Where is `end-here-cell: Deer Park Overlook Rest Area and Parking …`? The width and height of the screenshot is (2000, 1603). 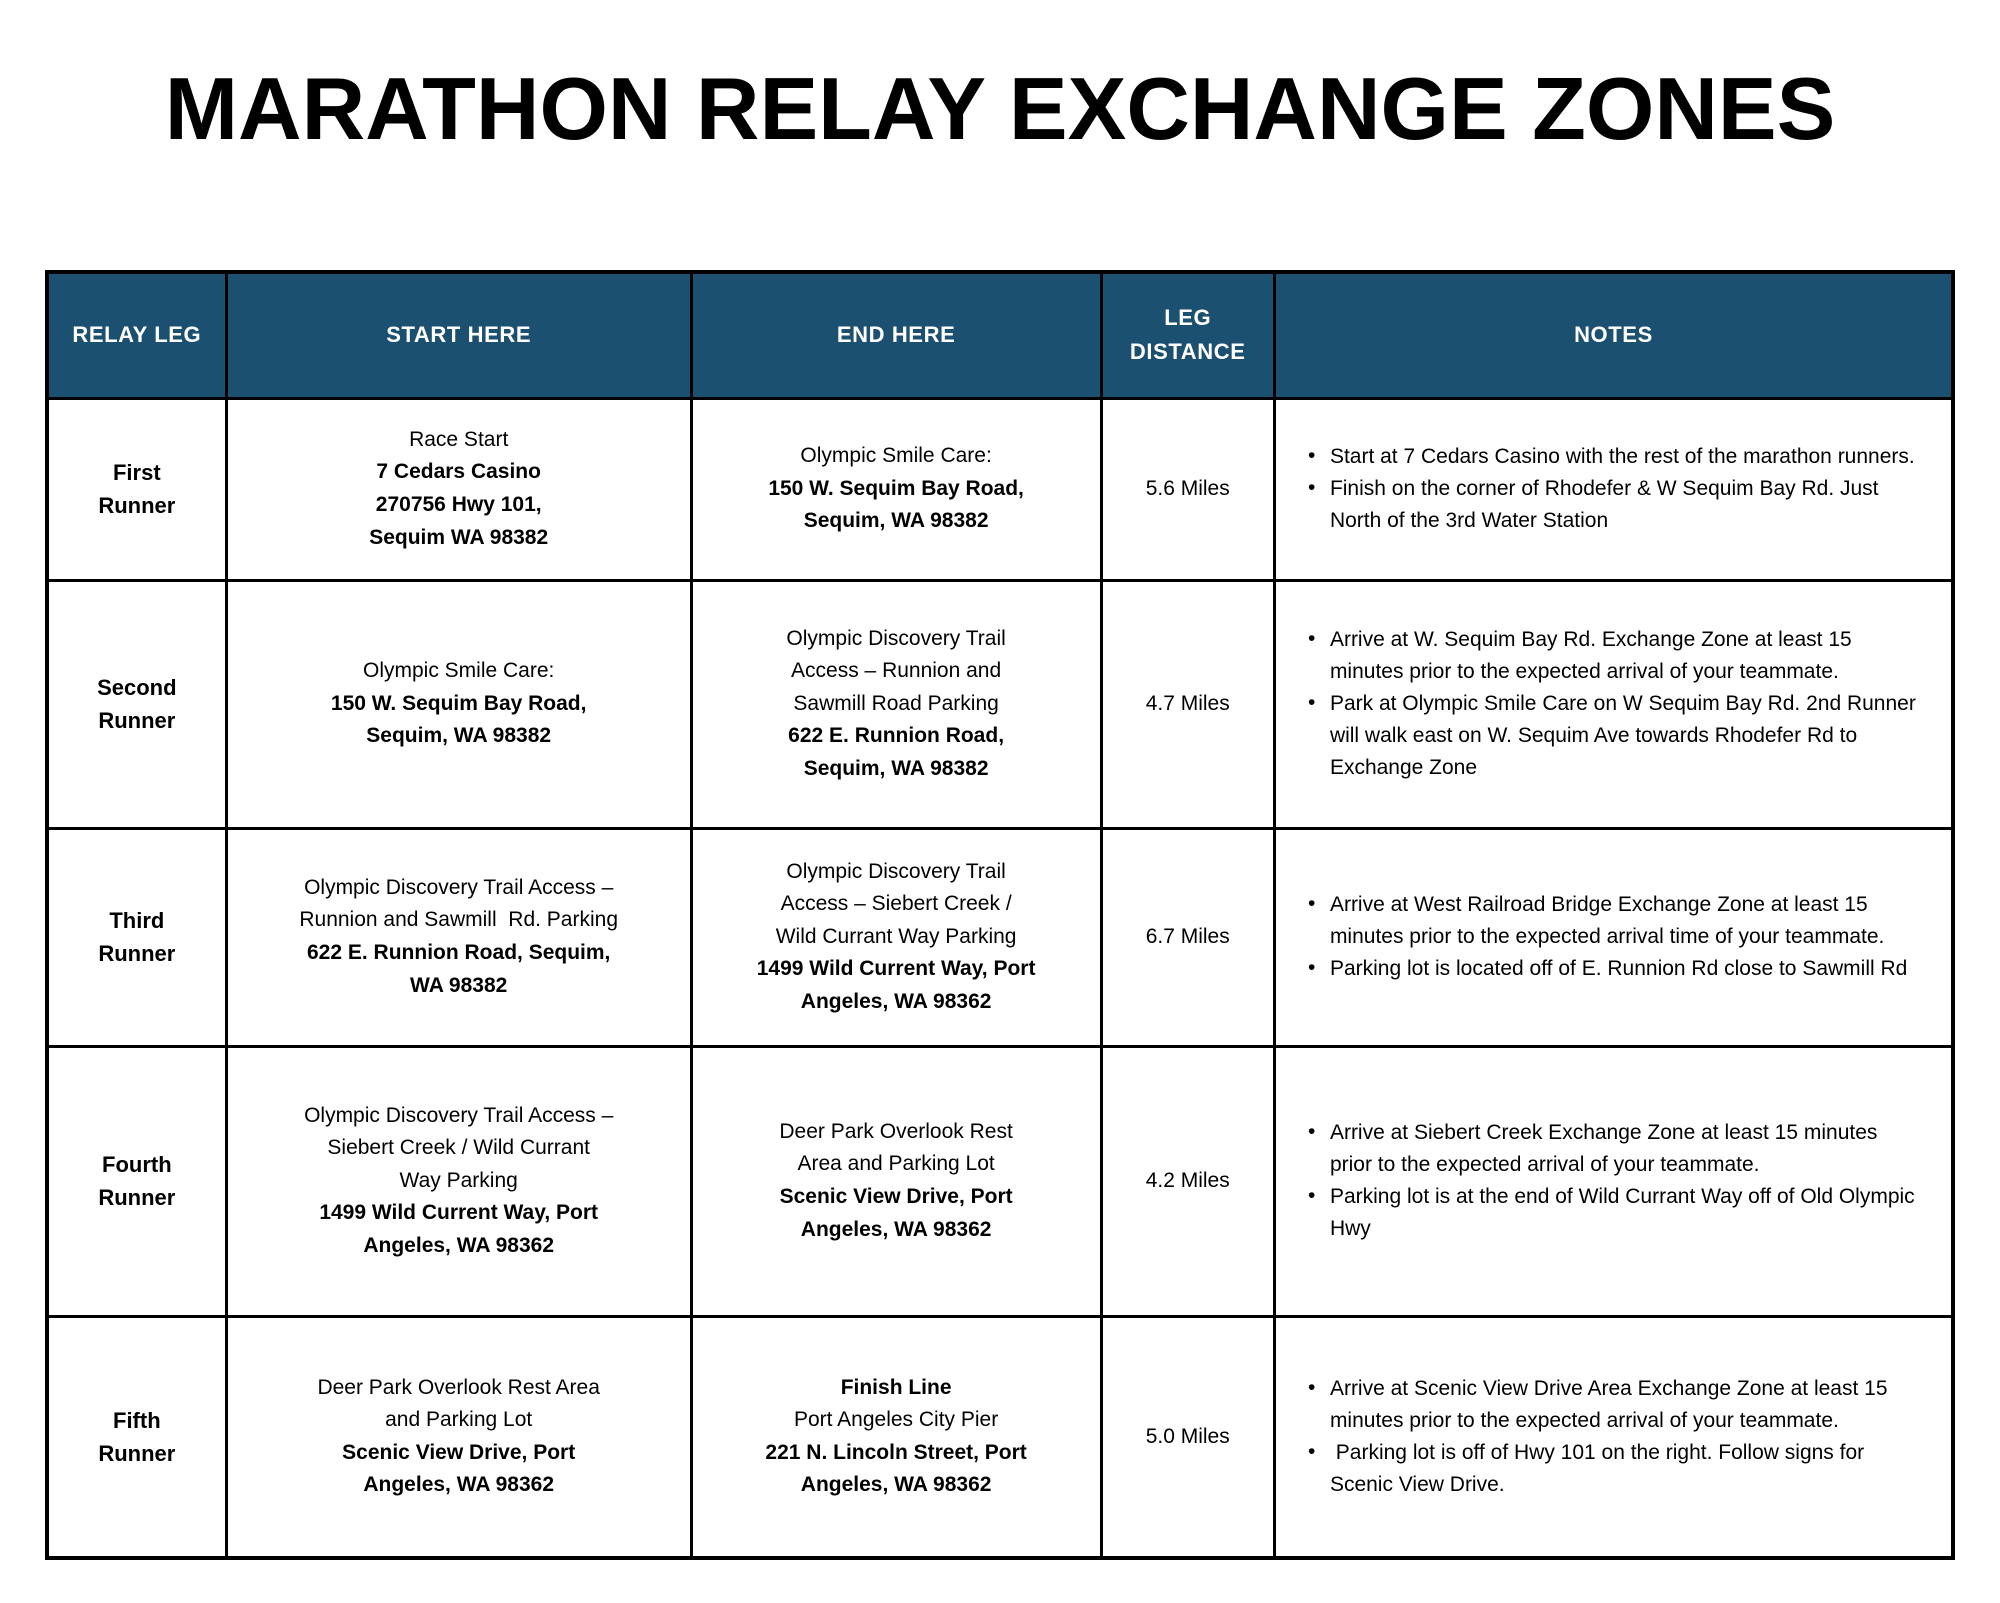
end-here-cell: Deer Park Overlook Rest Area and Parking … is located at coordinates (896, 1181).